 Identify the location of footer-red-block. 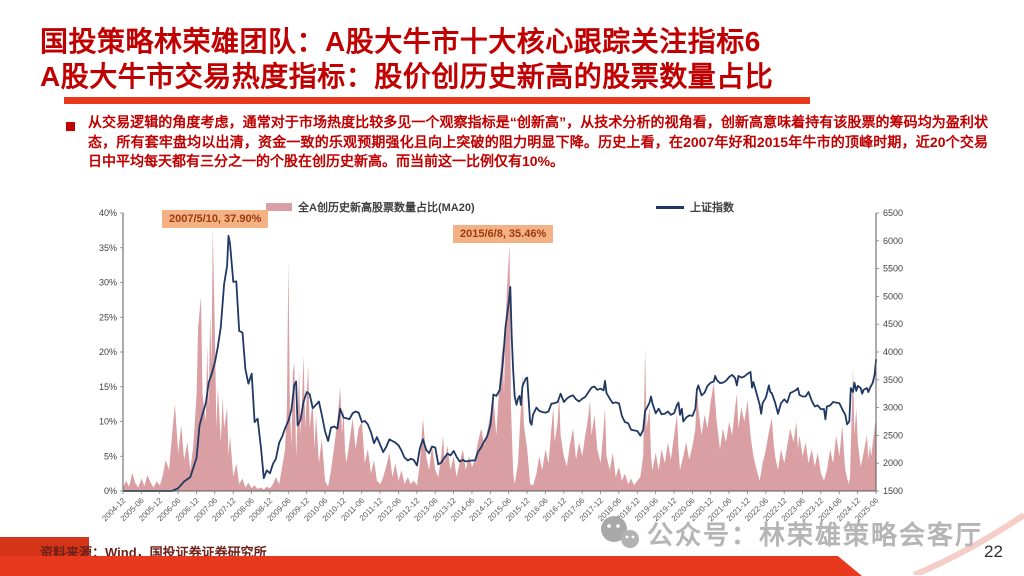
(44, 547).